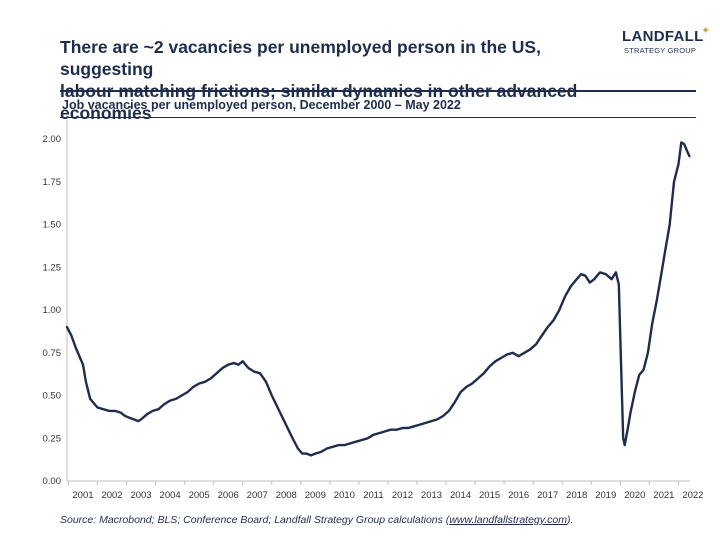 Image resolution: width=720 pixels, height=540 pixels. What do you see at coordinates (344, 495) in the screenshot?
I see `x-tick-label: 2010` at bounding box center [344, 495].